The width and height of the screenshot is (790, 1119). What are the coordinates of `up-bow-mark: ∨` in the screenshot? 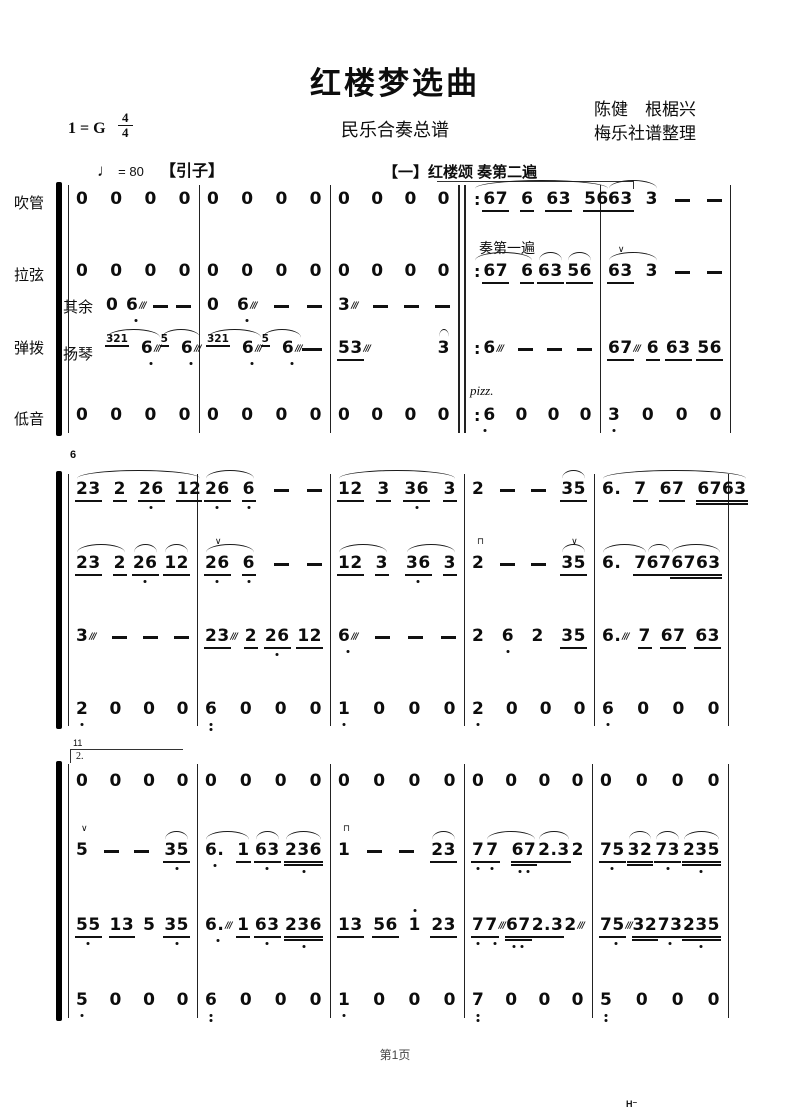 It's located at (621, 250).